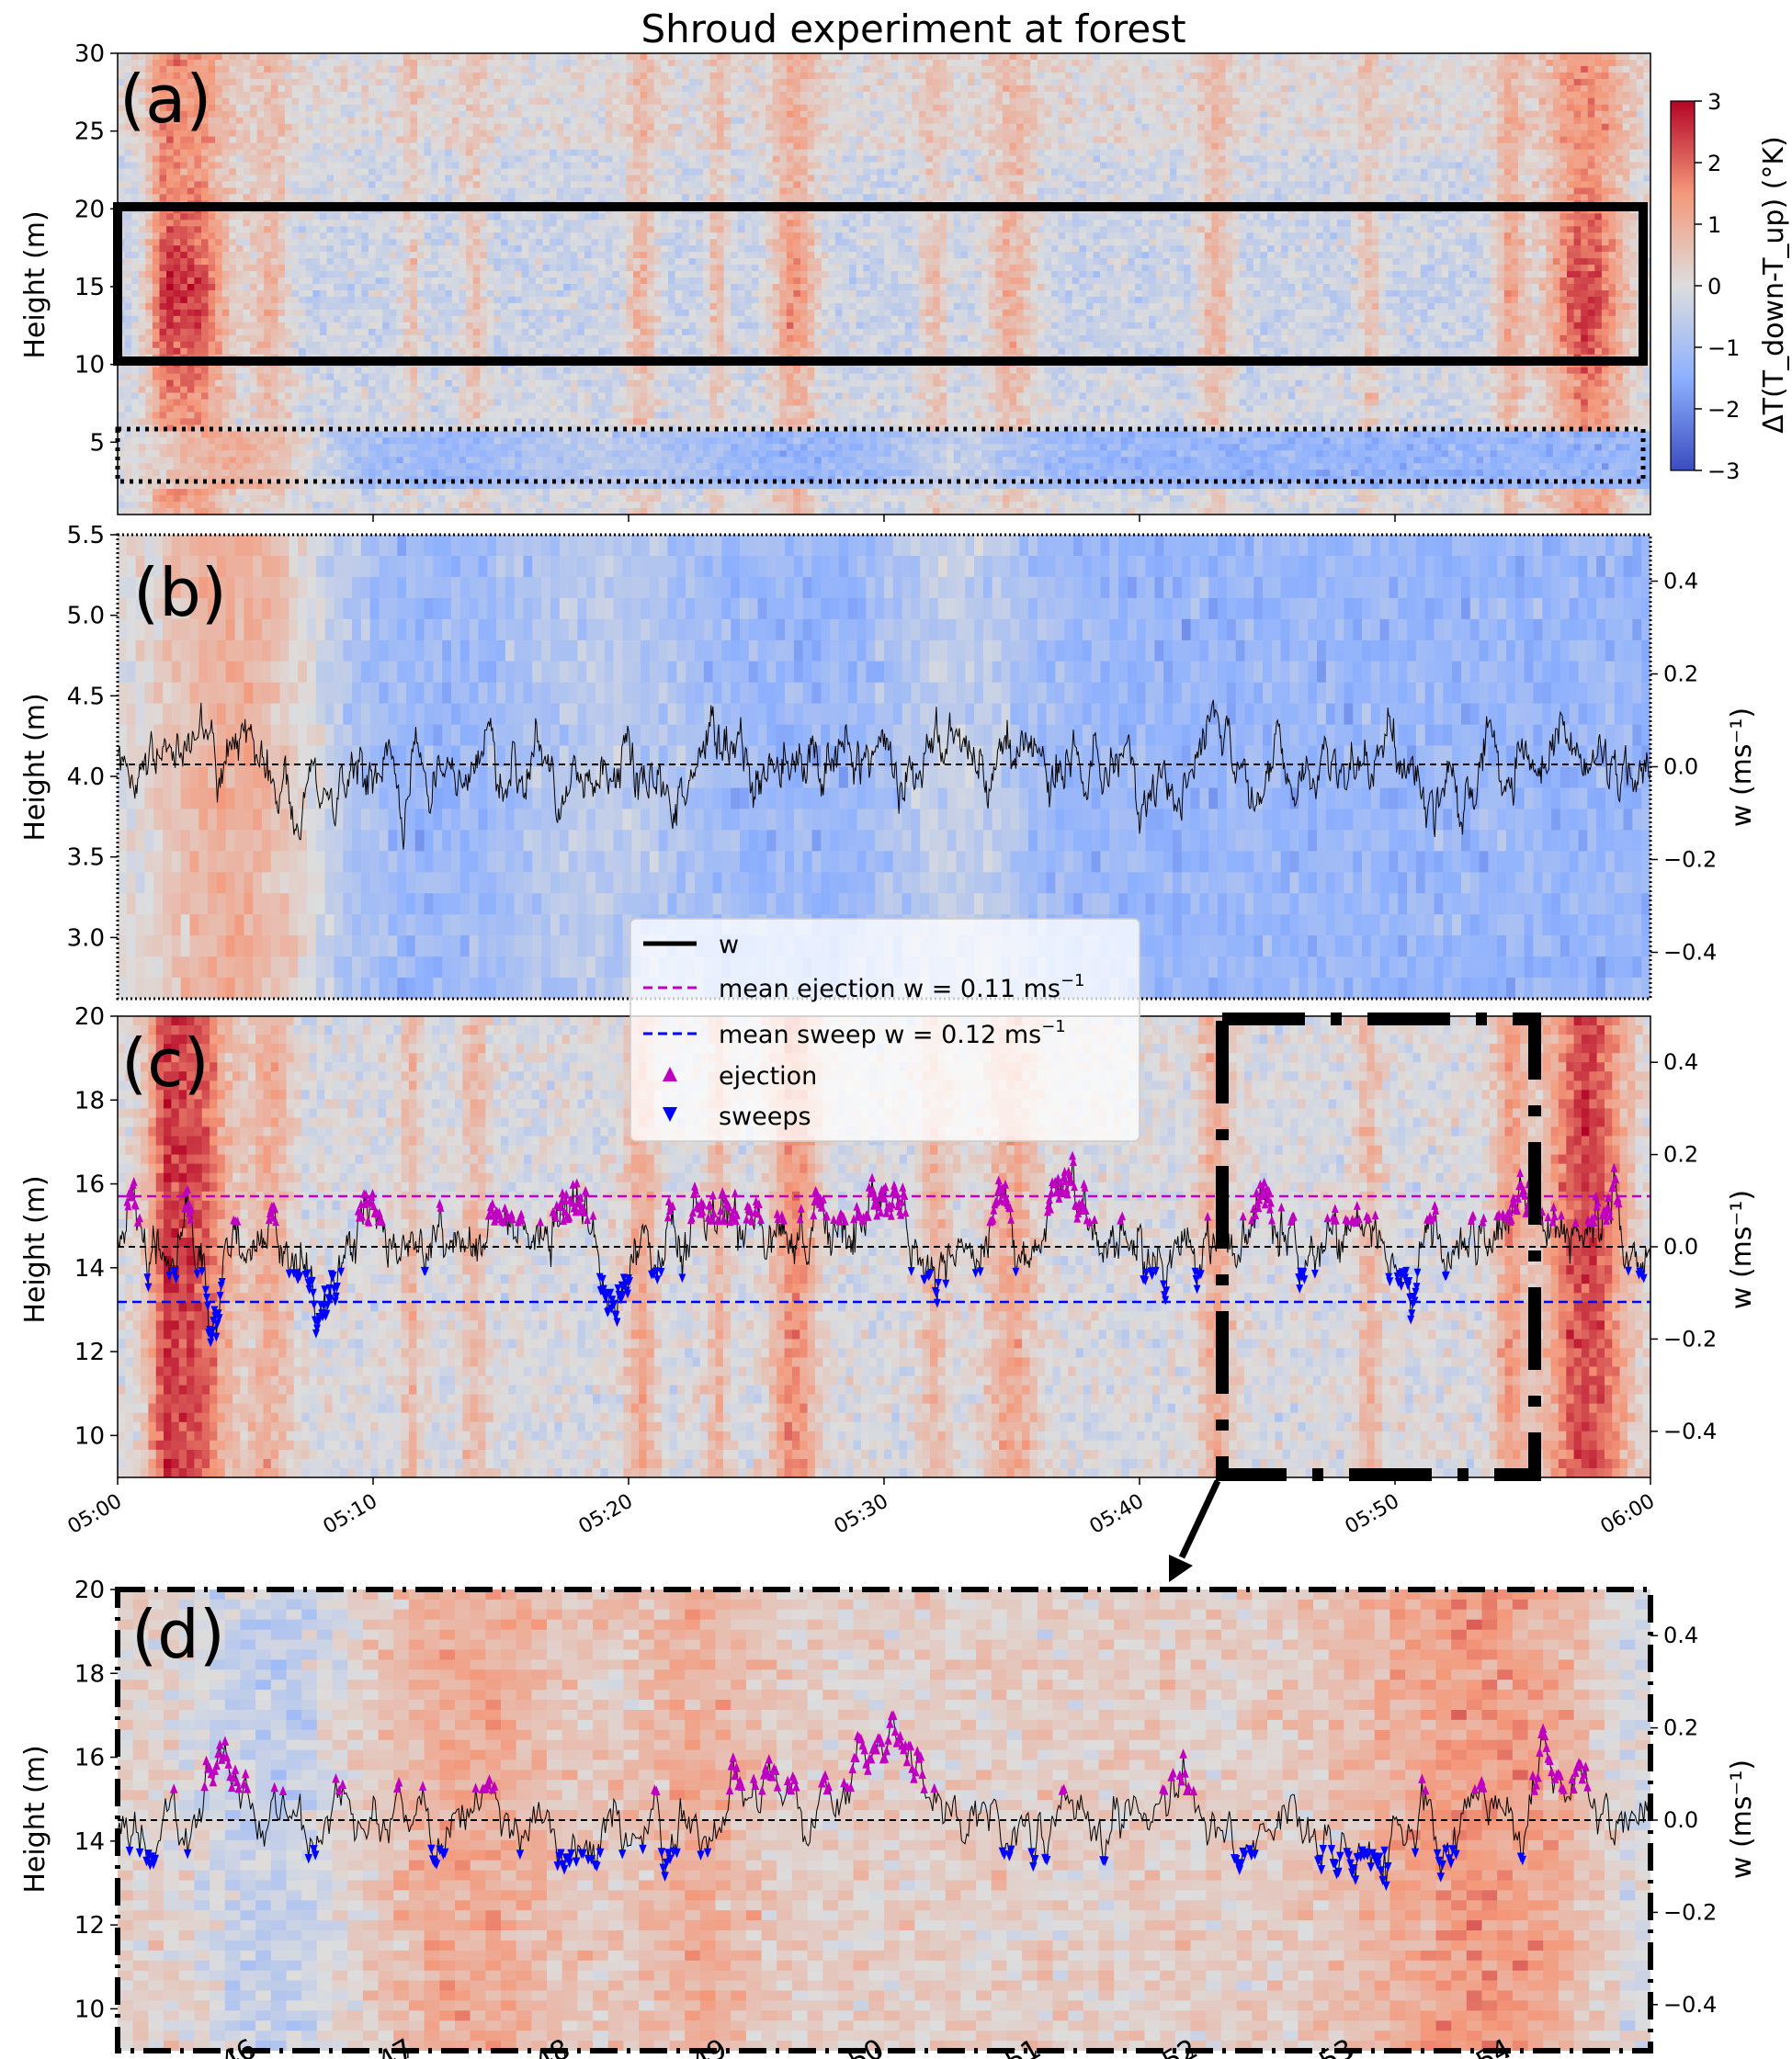 Image resolution: width=1792 pixels, height=2059 pixels. Describe the element at coordinates (1774, 285) in the screenshot. I see `colorbar-label: ΔT(T_down-T_up) (°K)` at that location.